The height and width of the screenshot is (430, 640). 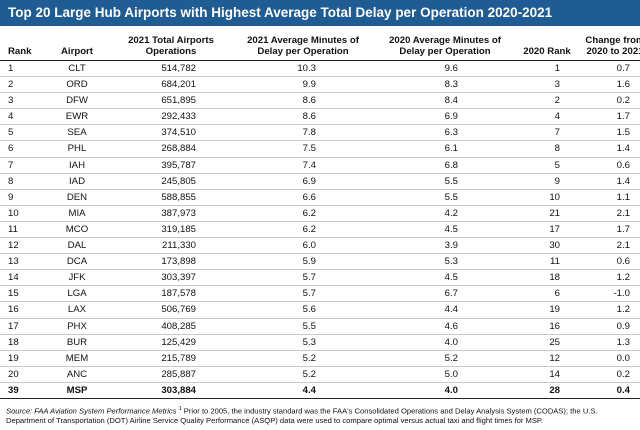 What do you see at coordinates (609, 85) in the screenshot?
I see `cell-change: 1.6` at bounding box center [609, 85].